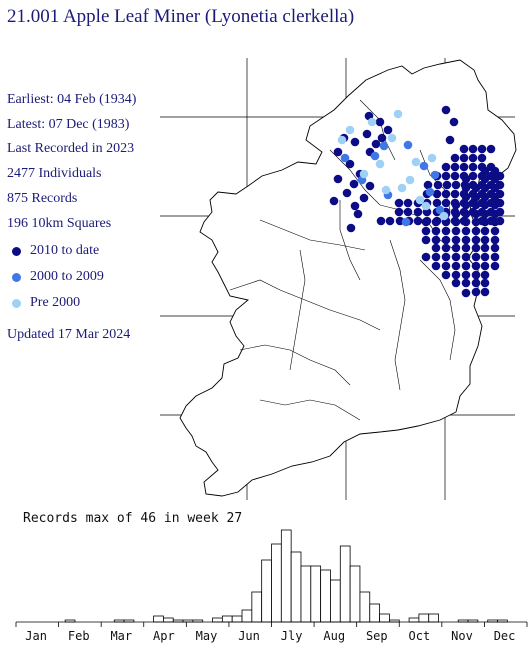 This screenshot has width=532, height=649. I want to click on earliest-record: Earliest: 04 Feb (1934), so click(72, 99).